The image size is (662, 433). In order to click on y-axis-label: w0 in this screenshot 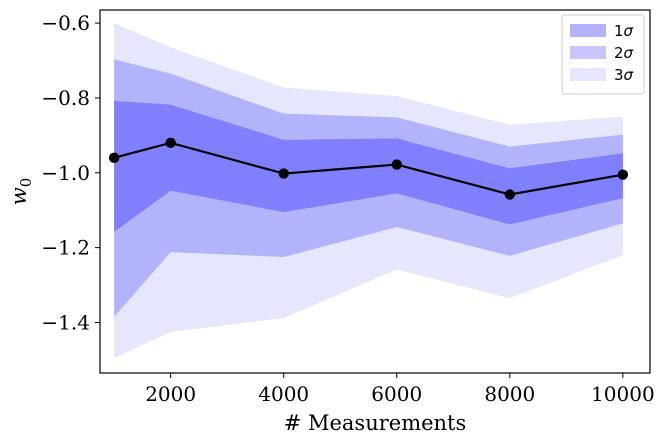, I will do `click(21, 192)`.